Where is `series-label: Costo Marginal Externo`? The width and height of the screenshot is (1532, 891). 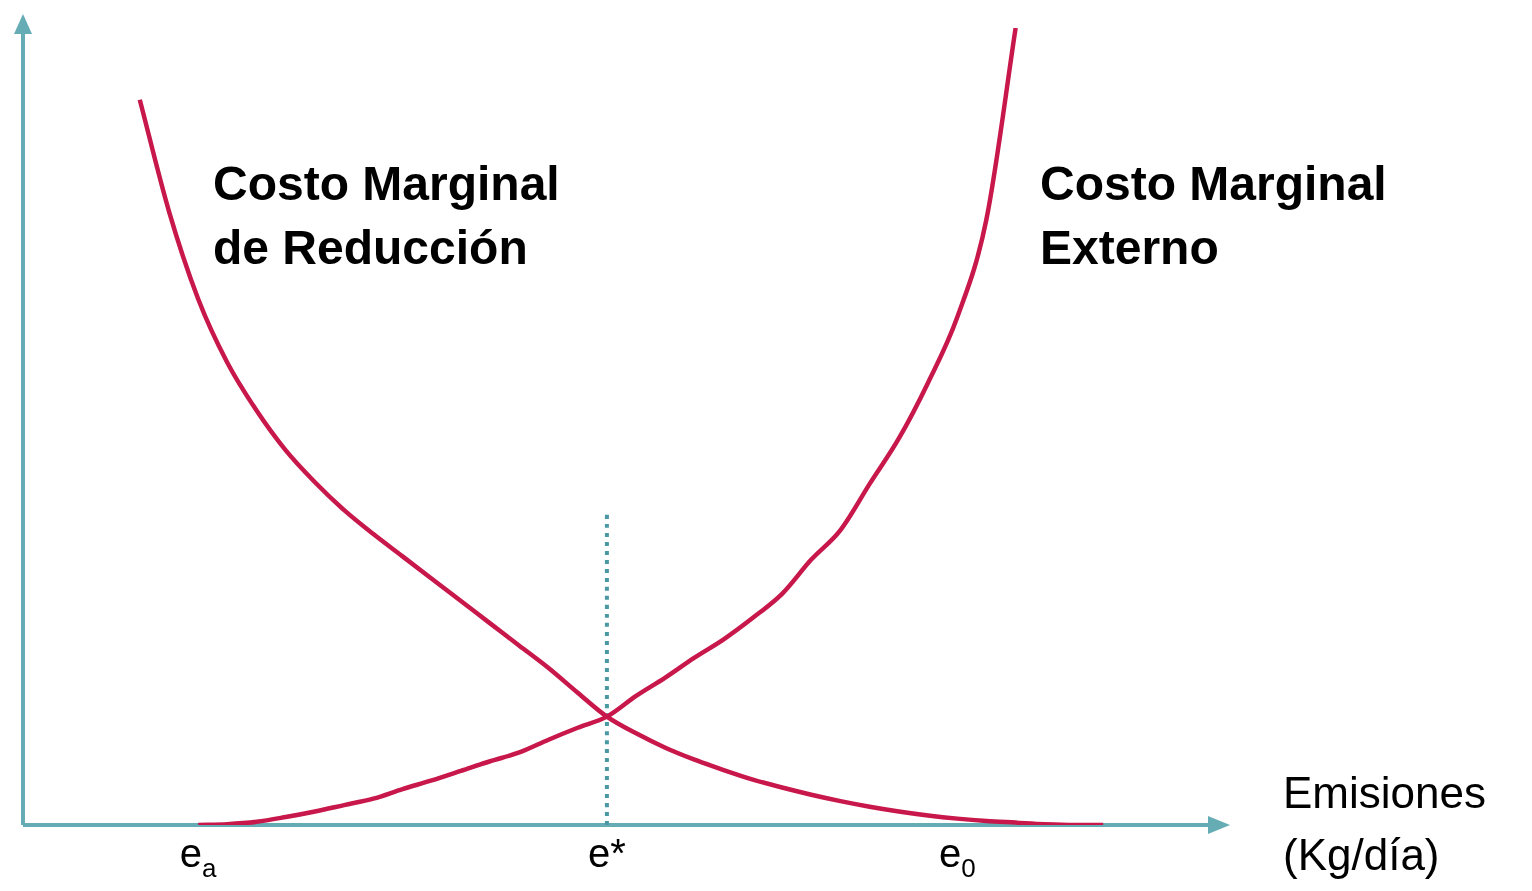
series-label: Costo Marginal Externo is located at coordinates (1213, 215).